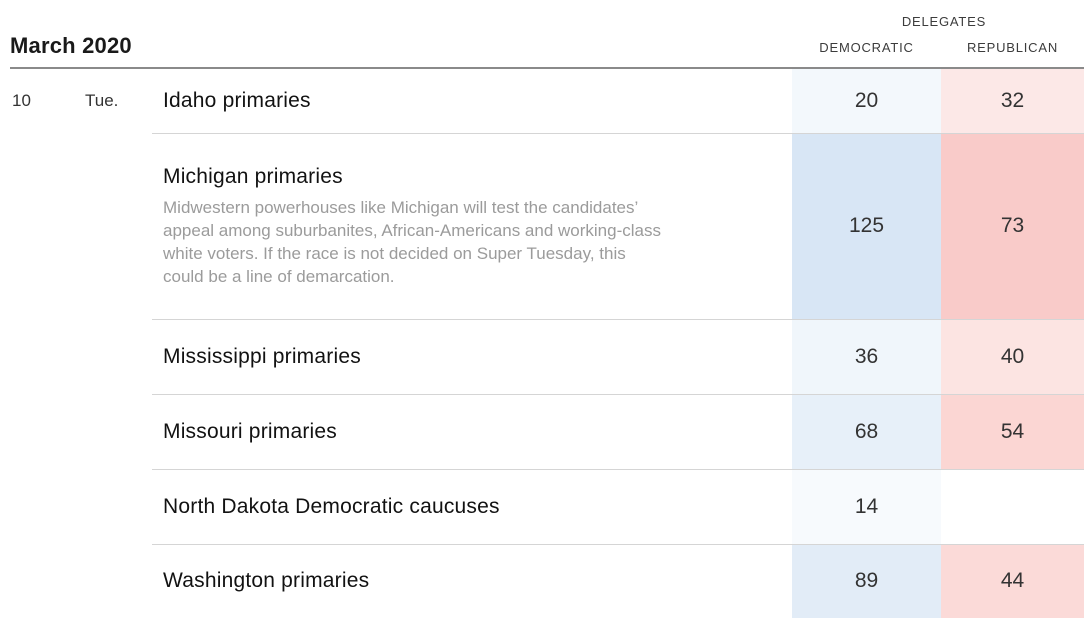  What do you see at coordinates (331, 506) in the screenshot?
I see `event-title: North Dakota Democratic caucuses` at bounding box center [331, 506].